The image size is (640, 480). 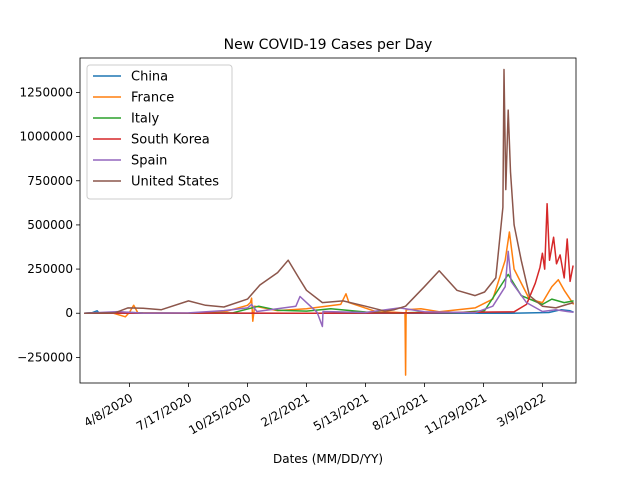 I want to click on x-tick-label-1: 7/17/2020, so click(x=164, y=412).